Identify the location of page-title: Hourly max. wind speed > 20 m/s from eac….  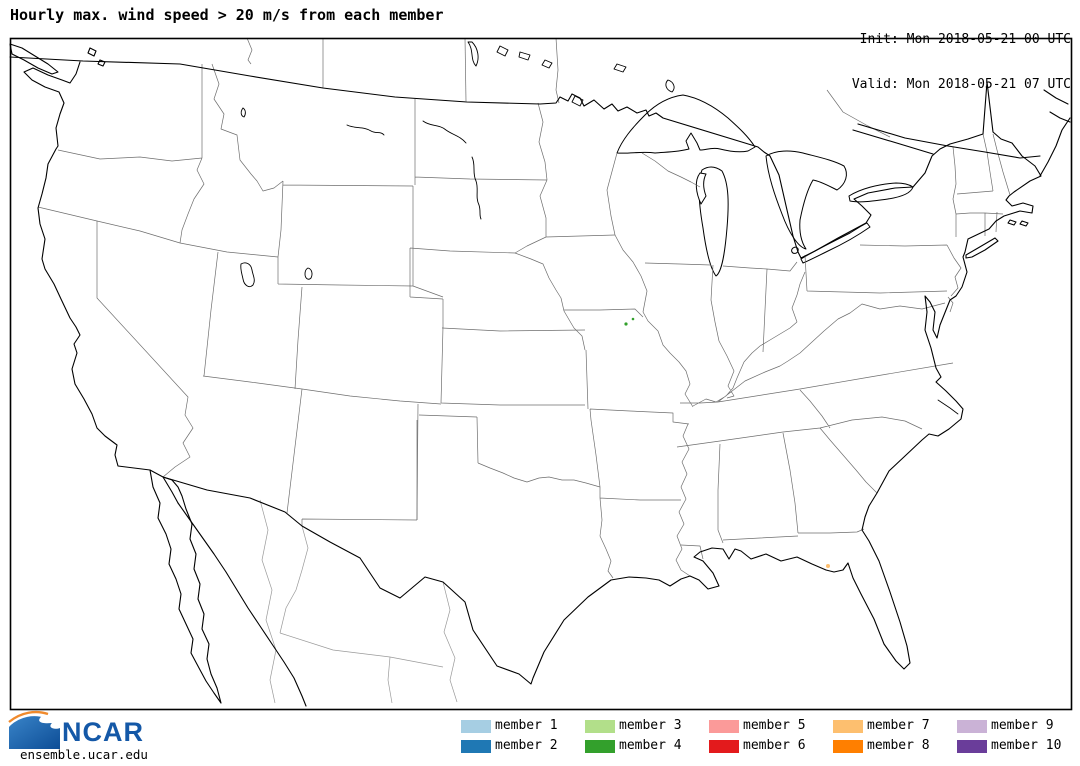
(227, 15).